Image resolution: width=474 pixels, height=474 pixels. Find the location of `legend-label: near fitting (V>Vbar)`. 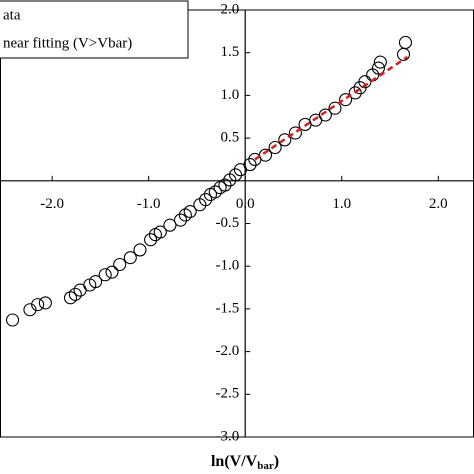

legend-label: near fitting (V>Vbar) is located at coordinates (67, 43).